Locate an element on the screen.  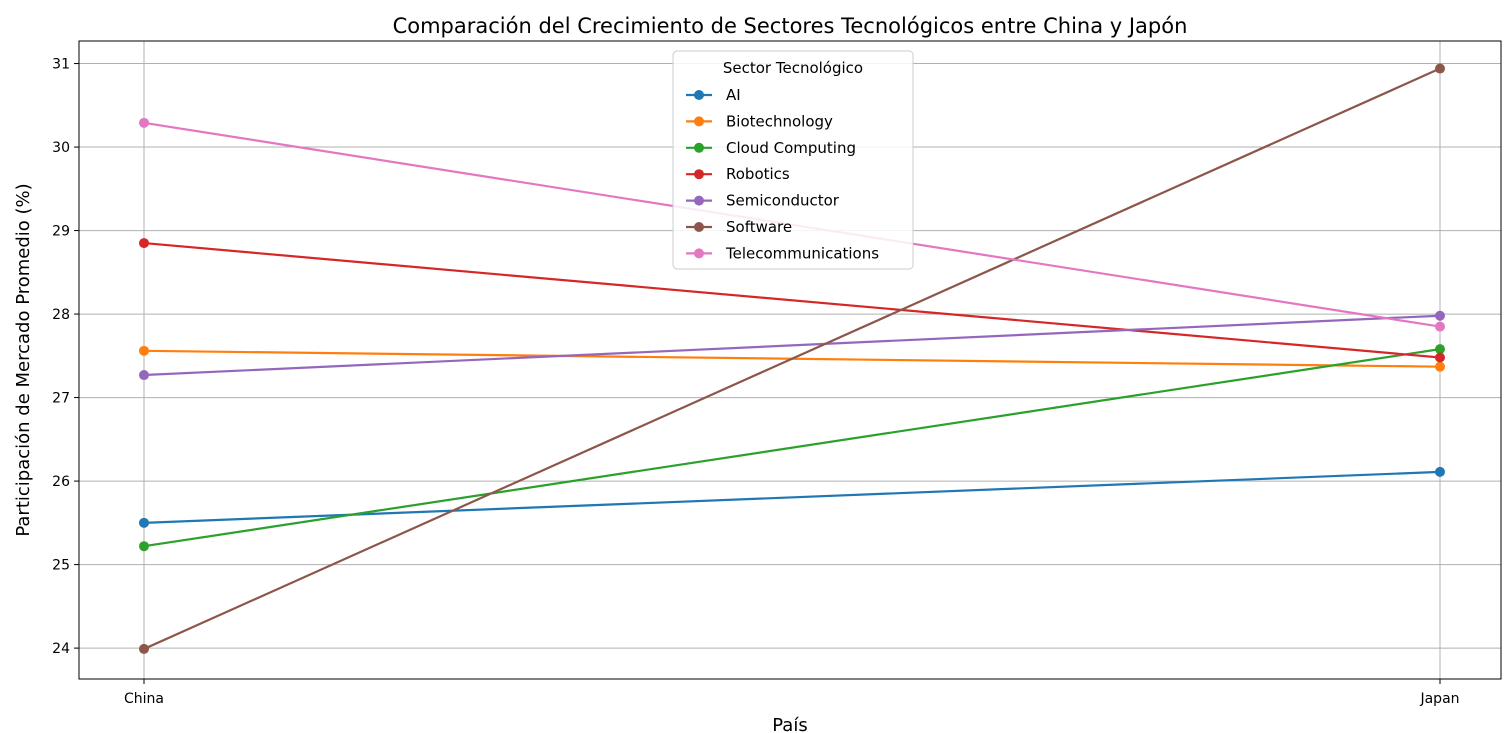
legend-label: Robotics is located at coordinates (758, 174).